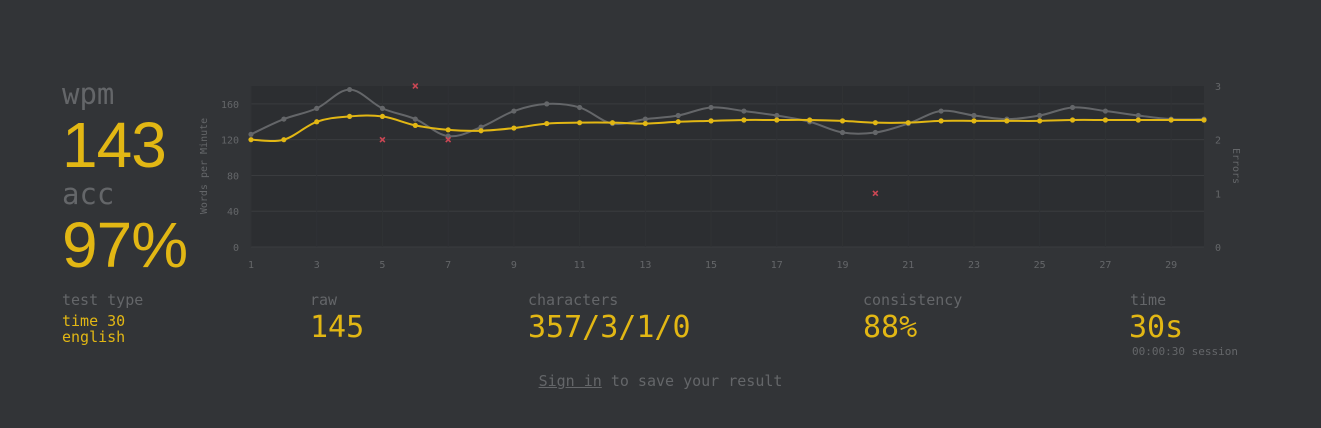 This screenshot has height=428, width=1321. I want to click on x-tick-label: 13, so click(645, 265).